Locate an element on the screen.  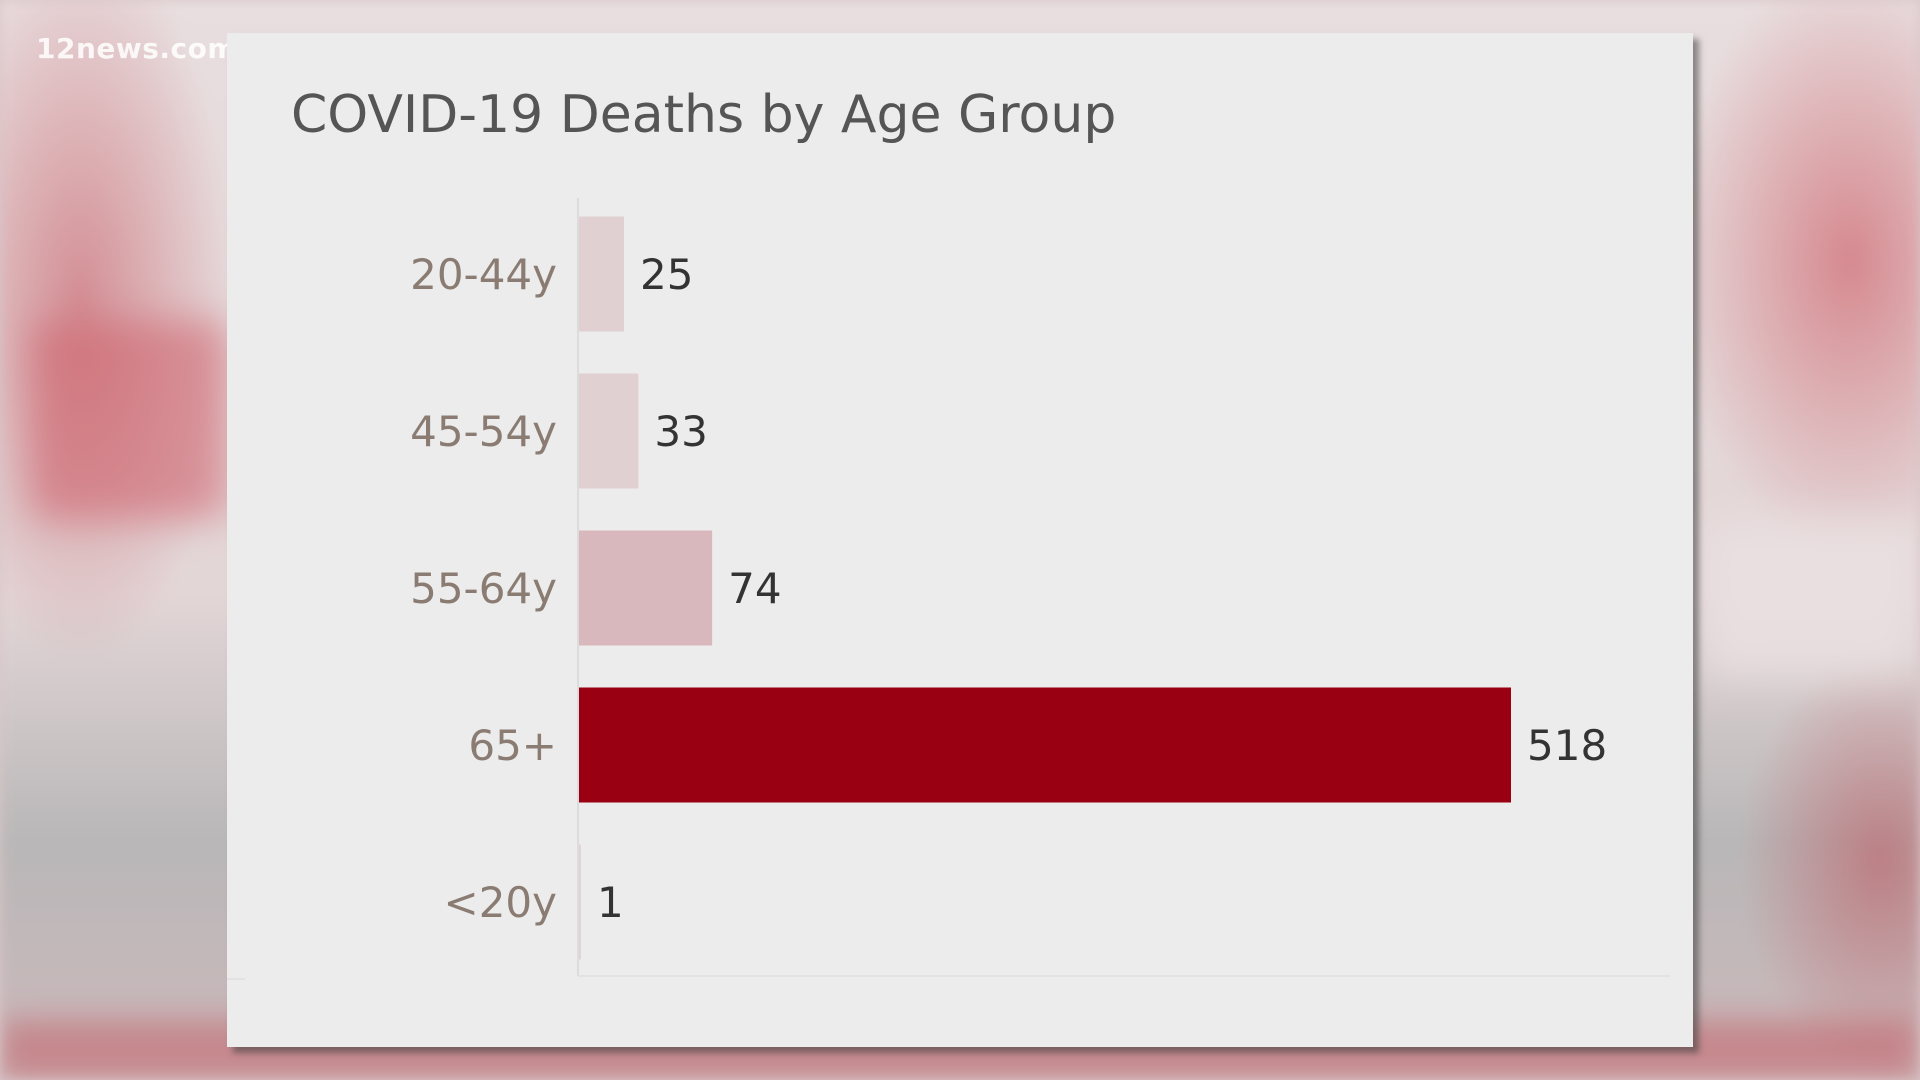
chart-title: COVID-19 Deaths by Age Group is located at coordinates (704, 115).